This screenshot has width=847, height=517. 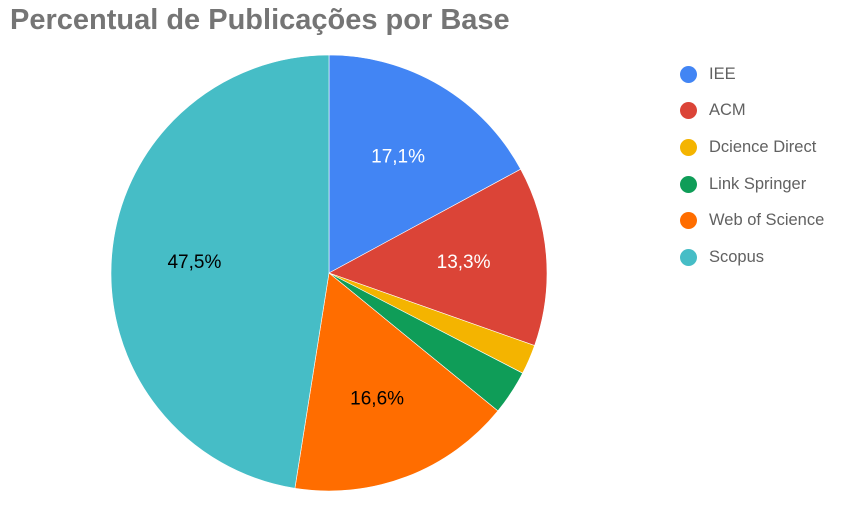 I want to click on legend-item-dcience-direct: Dcience Direct, so click(x=752, y=147).